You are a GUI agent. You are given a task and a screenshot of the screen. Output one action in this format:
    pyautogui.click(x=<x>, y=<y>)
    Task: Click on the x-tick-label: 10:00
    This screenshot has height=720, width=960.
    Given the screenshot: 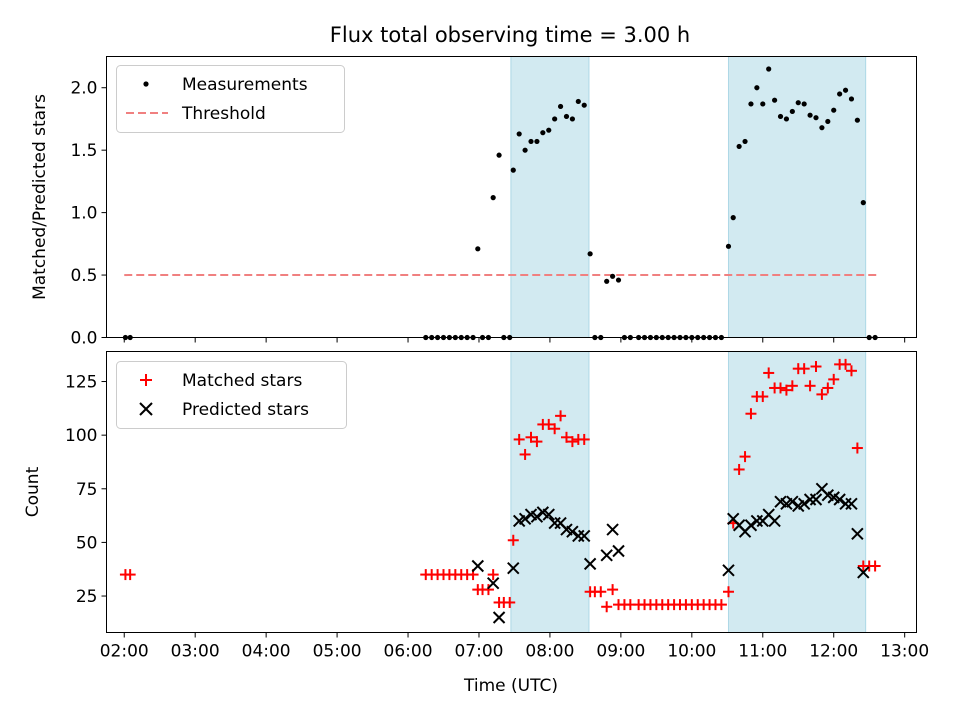 What is the action you would take?
    pyautogui.click(x=691, y=652)
    